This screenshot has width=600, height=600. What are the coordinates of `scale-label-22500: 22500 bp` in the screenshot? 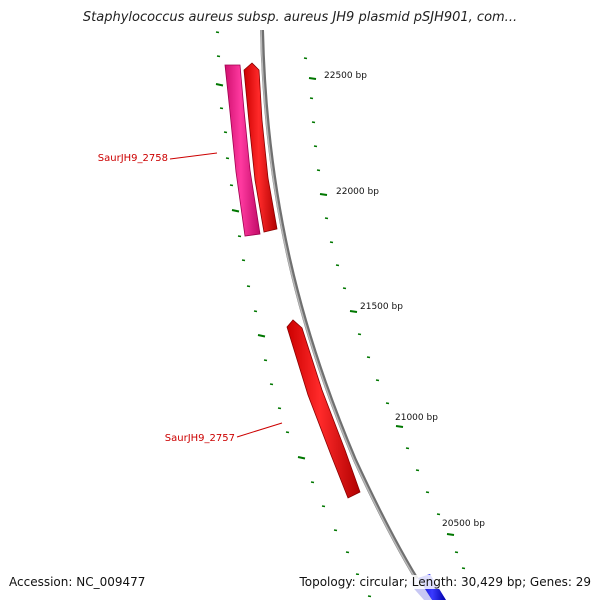 It's located at (345, 76).